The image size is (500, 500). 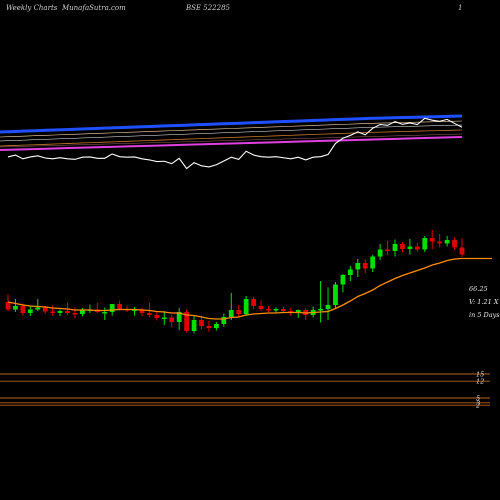 I want to click on ema-line, so click(x=235, y=288).